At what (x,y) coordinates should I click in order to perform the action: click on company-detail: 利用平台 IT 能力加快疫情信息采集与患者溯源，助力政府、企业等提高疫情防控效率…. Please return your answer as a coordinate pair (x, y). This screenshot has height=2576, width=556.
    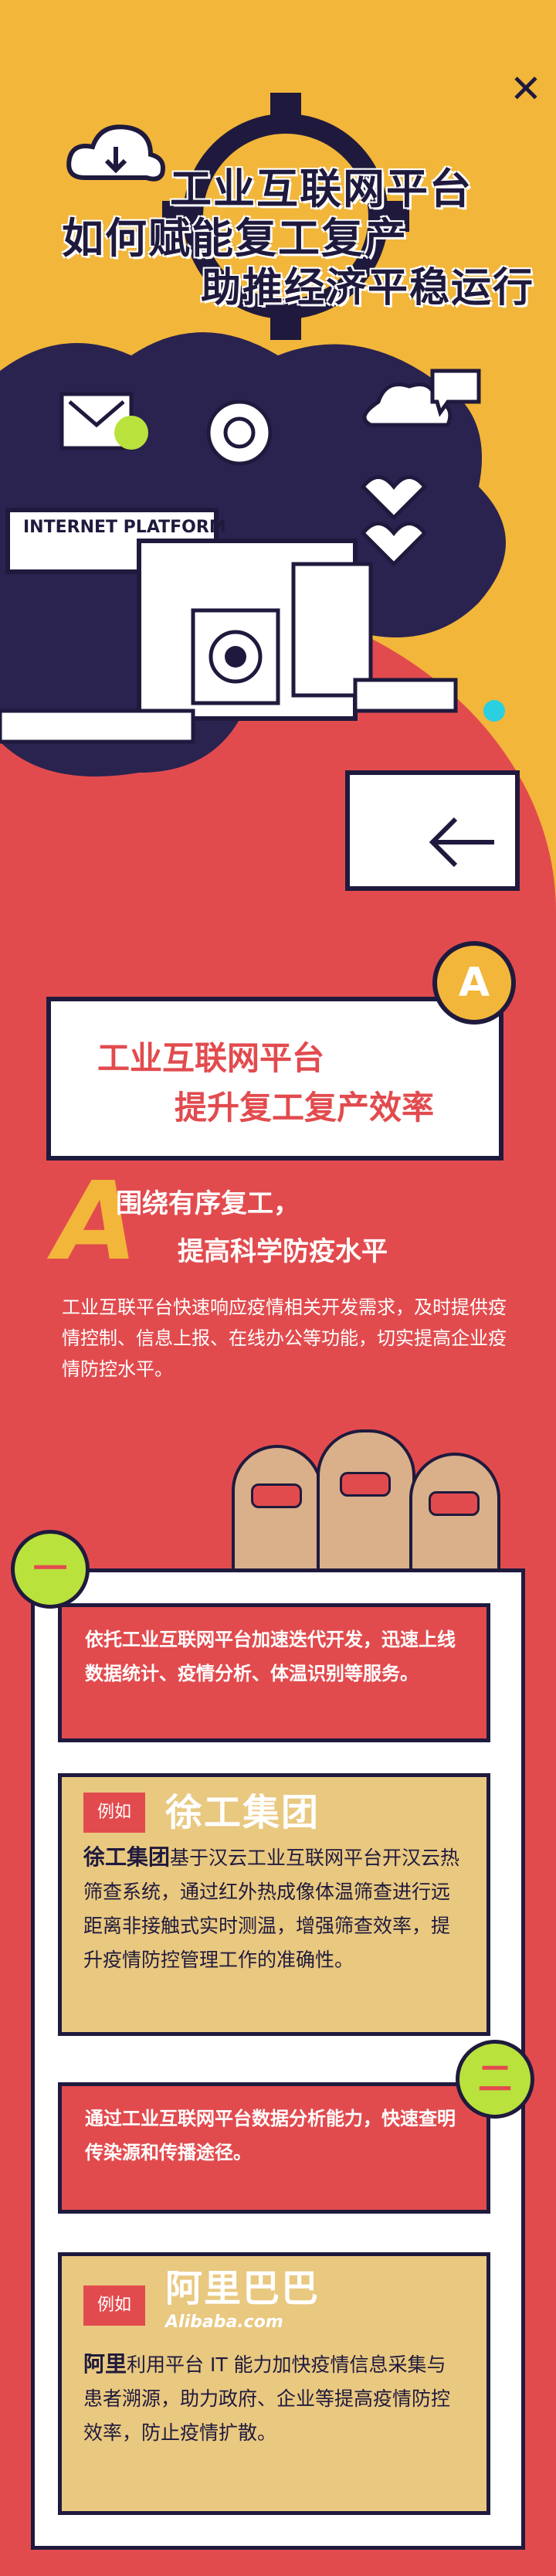
    Looking at the image, I should click on (267, 2398).